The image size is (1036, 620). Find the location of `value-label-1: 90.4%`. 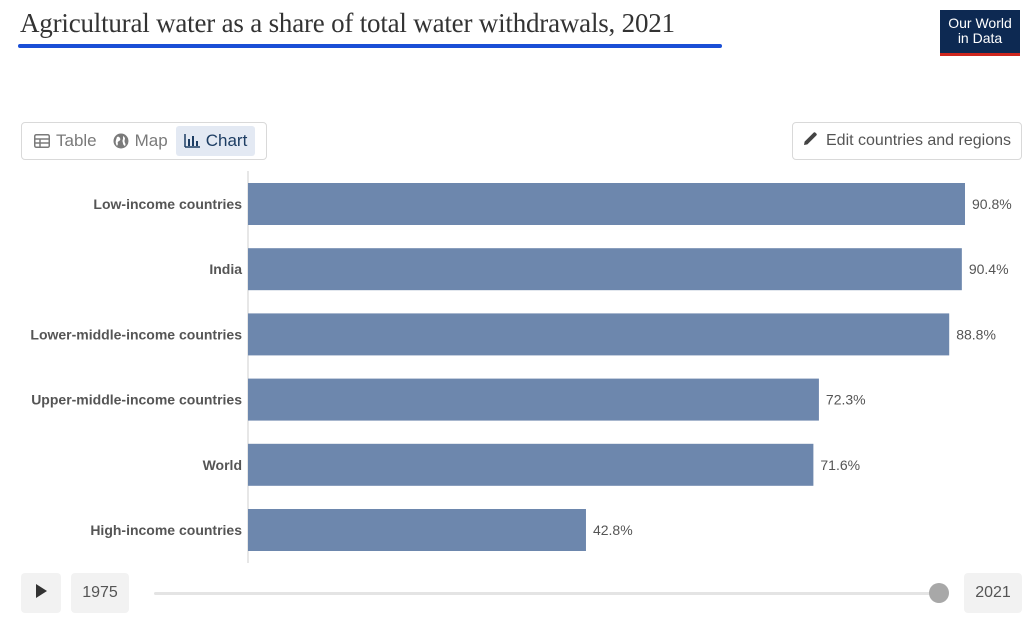

value-label-1: 90.4% is located at coordinates (989, 269).